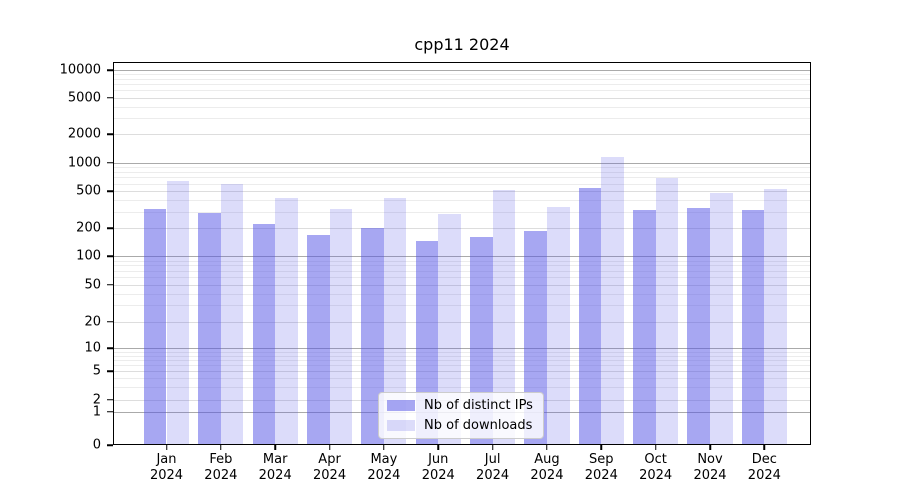  I want to click on legend: Nb of distinct IPs Nb of downloads, so click(461, 415).